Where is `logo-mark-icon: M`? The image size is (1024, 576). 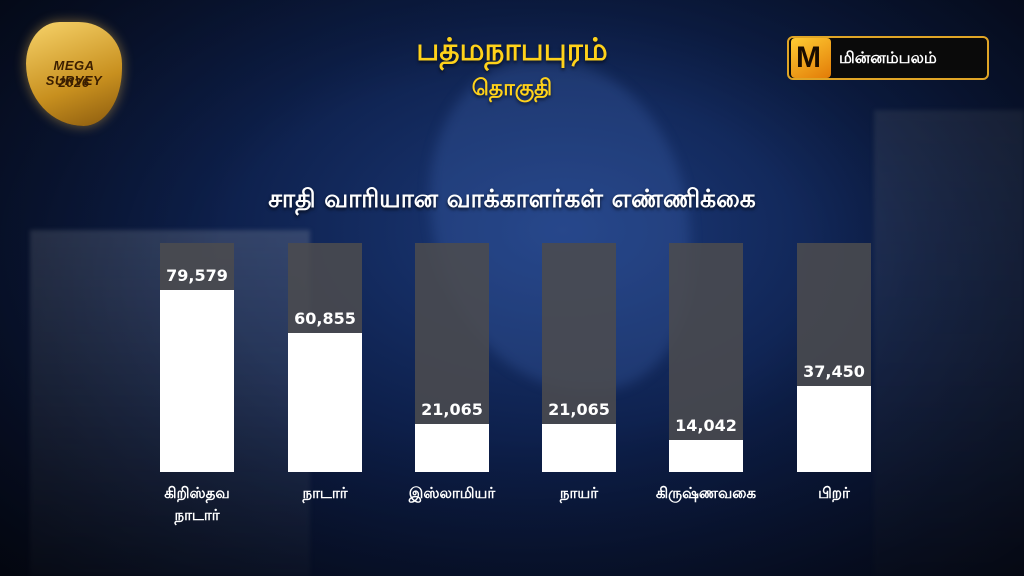
logo-mark-icon: M is located at coordinates (811, 58).